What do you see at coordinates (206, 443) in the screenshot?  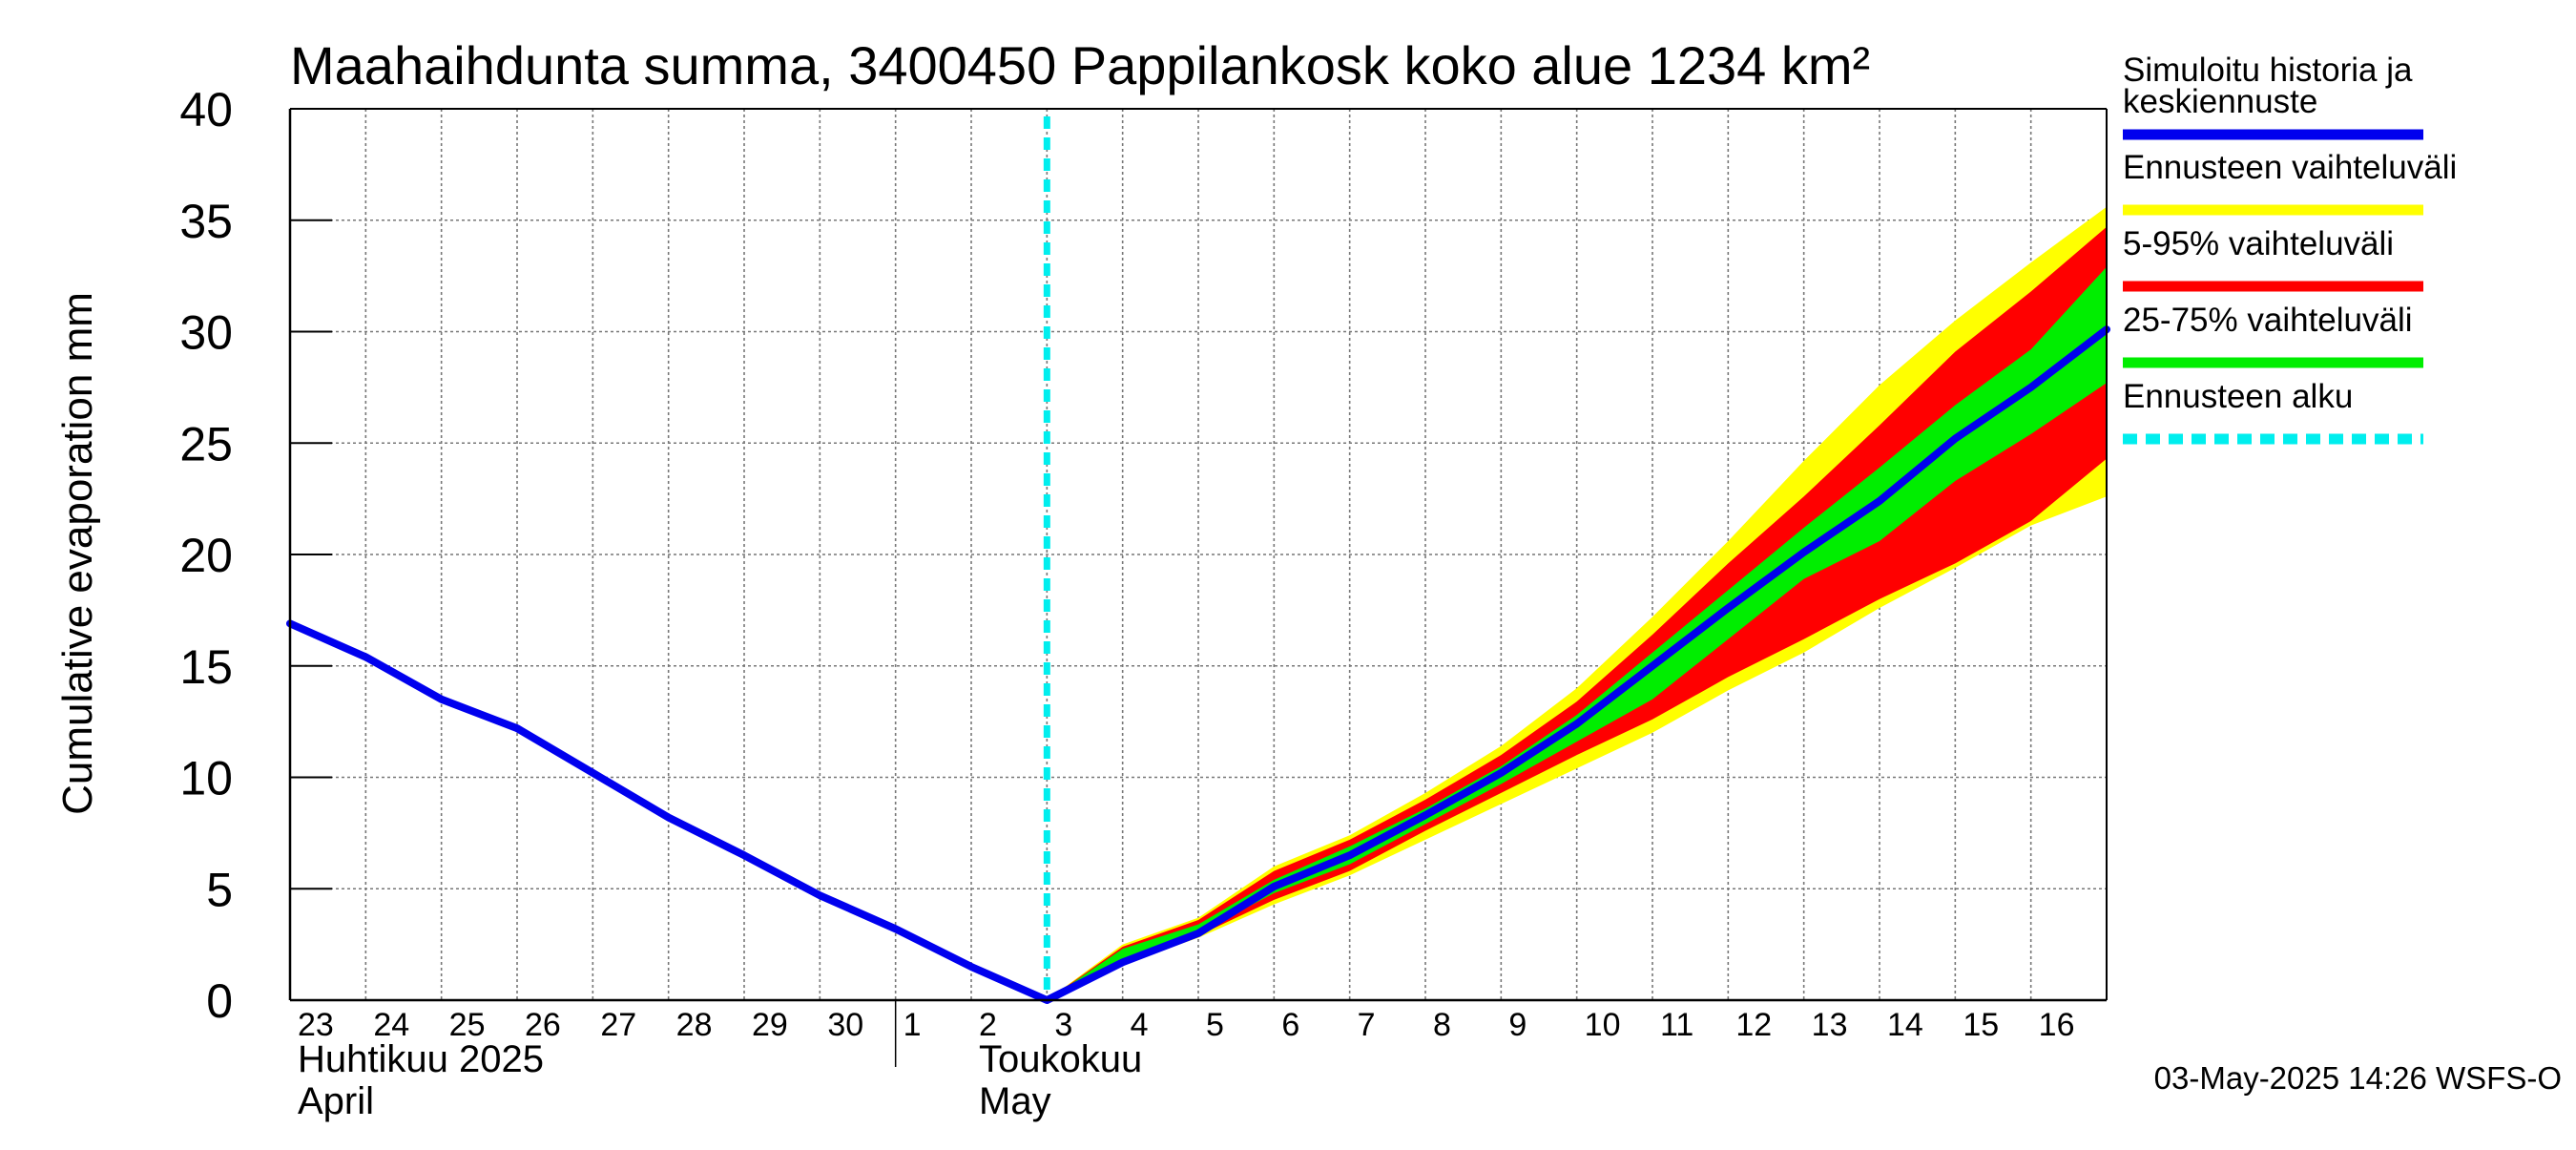 I see `y-tick-label: 25` at bounding box center [206, 443].